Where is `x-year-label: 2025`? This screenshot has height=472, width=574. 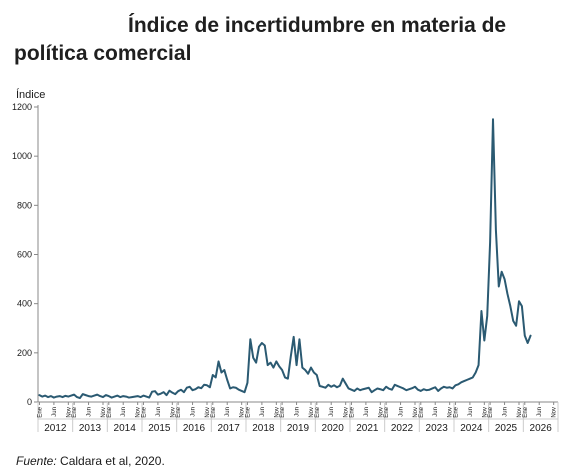
x-year-label: 2025 is located at coordinates (506, 428).